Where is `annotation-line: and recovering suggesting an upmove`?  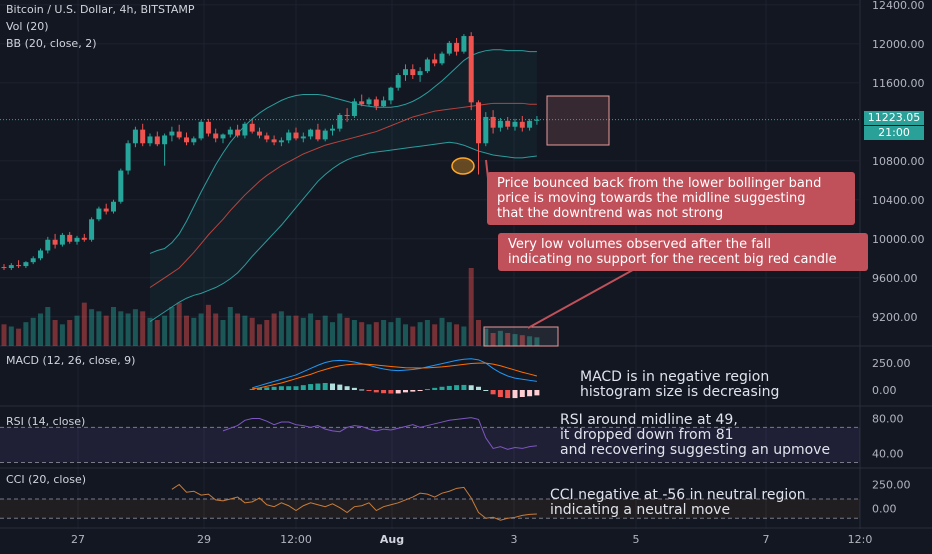 annotation-line: and recovering suggesting an upmove is located at coordinates (695, 450).